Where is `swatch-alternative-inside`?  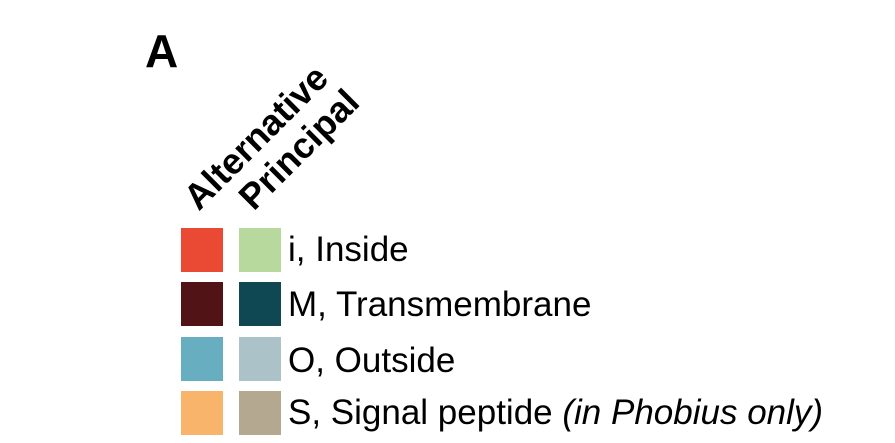
swatch-alternative-inside is located at coordinates (202, 250).